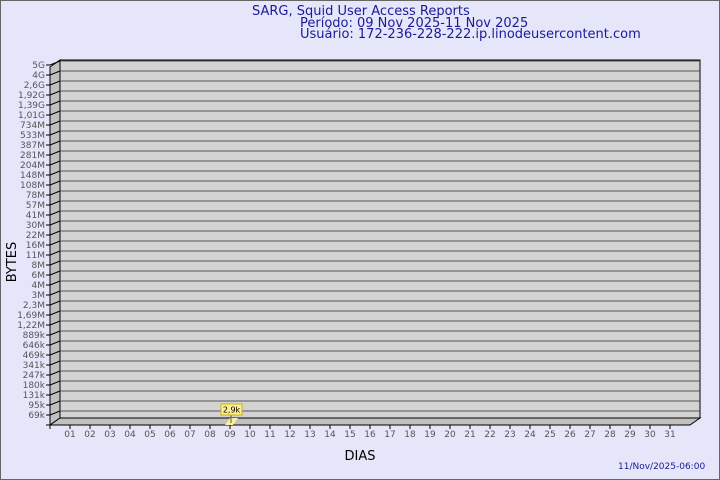  What do you see at coordinates (269, 435) in the screenshot?
I see `x-tick-label: 11` at bounding box center [269, 435].